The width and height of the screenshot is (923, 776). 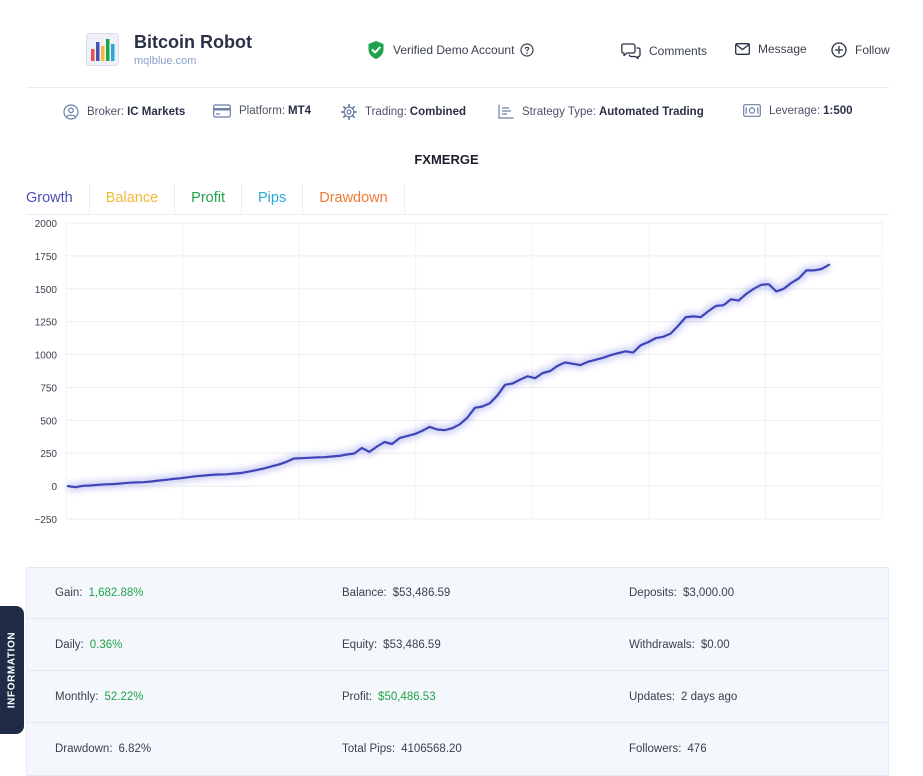 I want to click on envelope-icon, so click(x=742, y=49).